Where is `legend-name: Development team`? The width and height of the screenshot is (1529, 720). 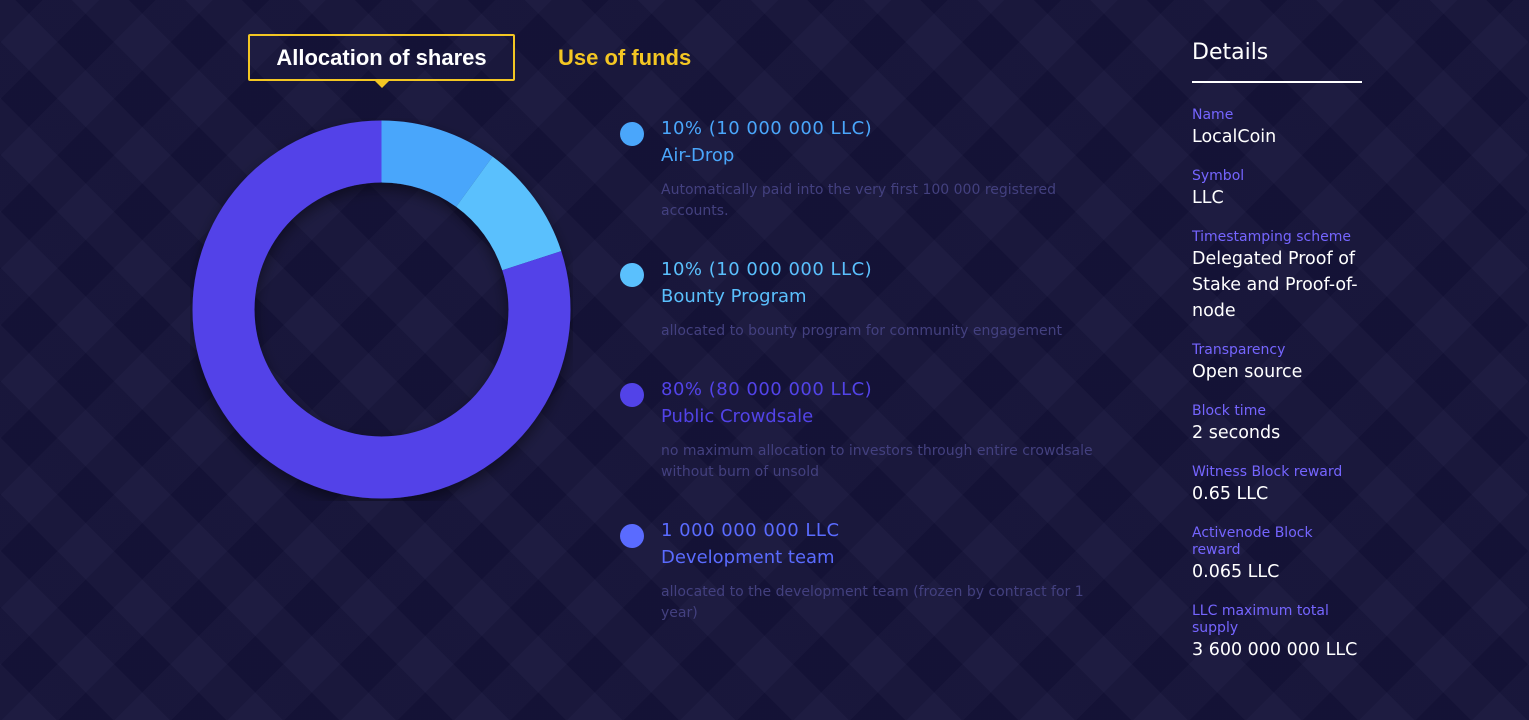
legend-name: Development team is located at coordinates (748, 557).